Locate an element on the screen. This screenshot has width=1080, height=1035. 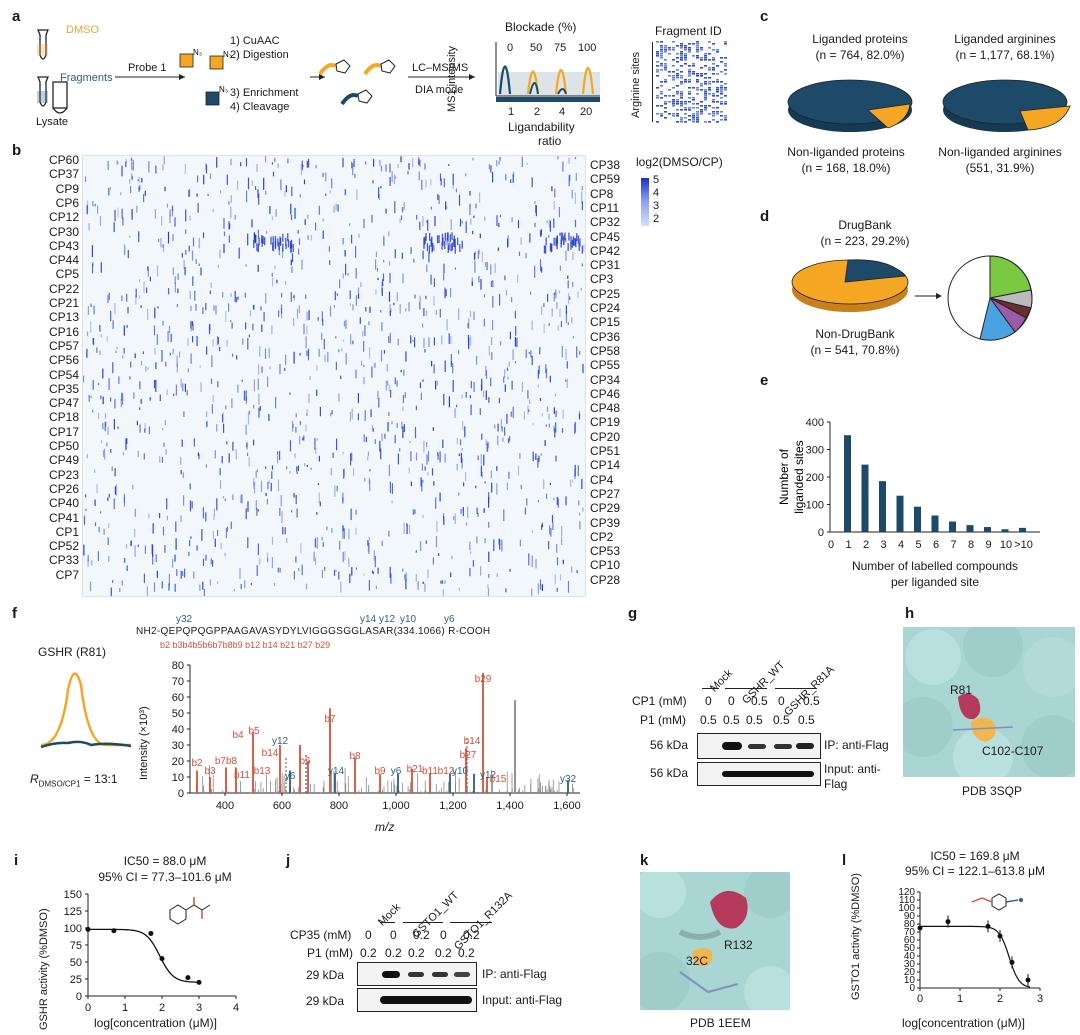
panel-c-label: c is located at coordinates (764, 16).